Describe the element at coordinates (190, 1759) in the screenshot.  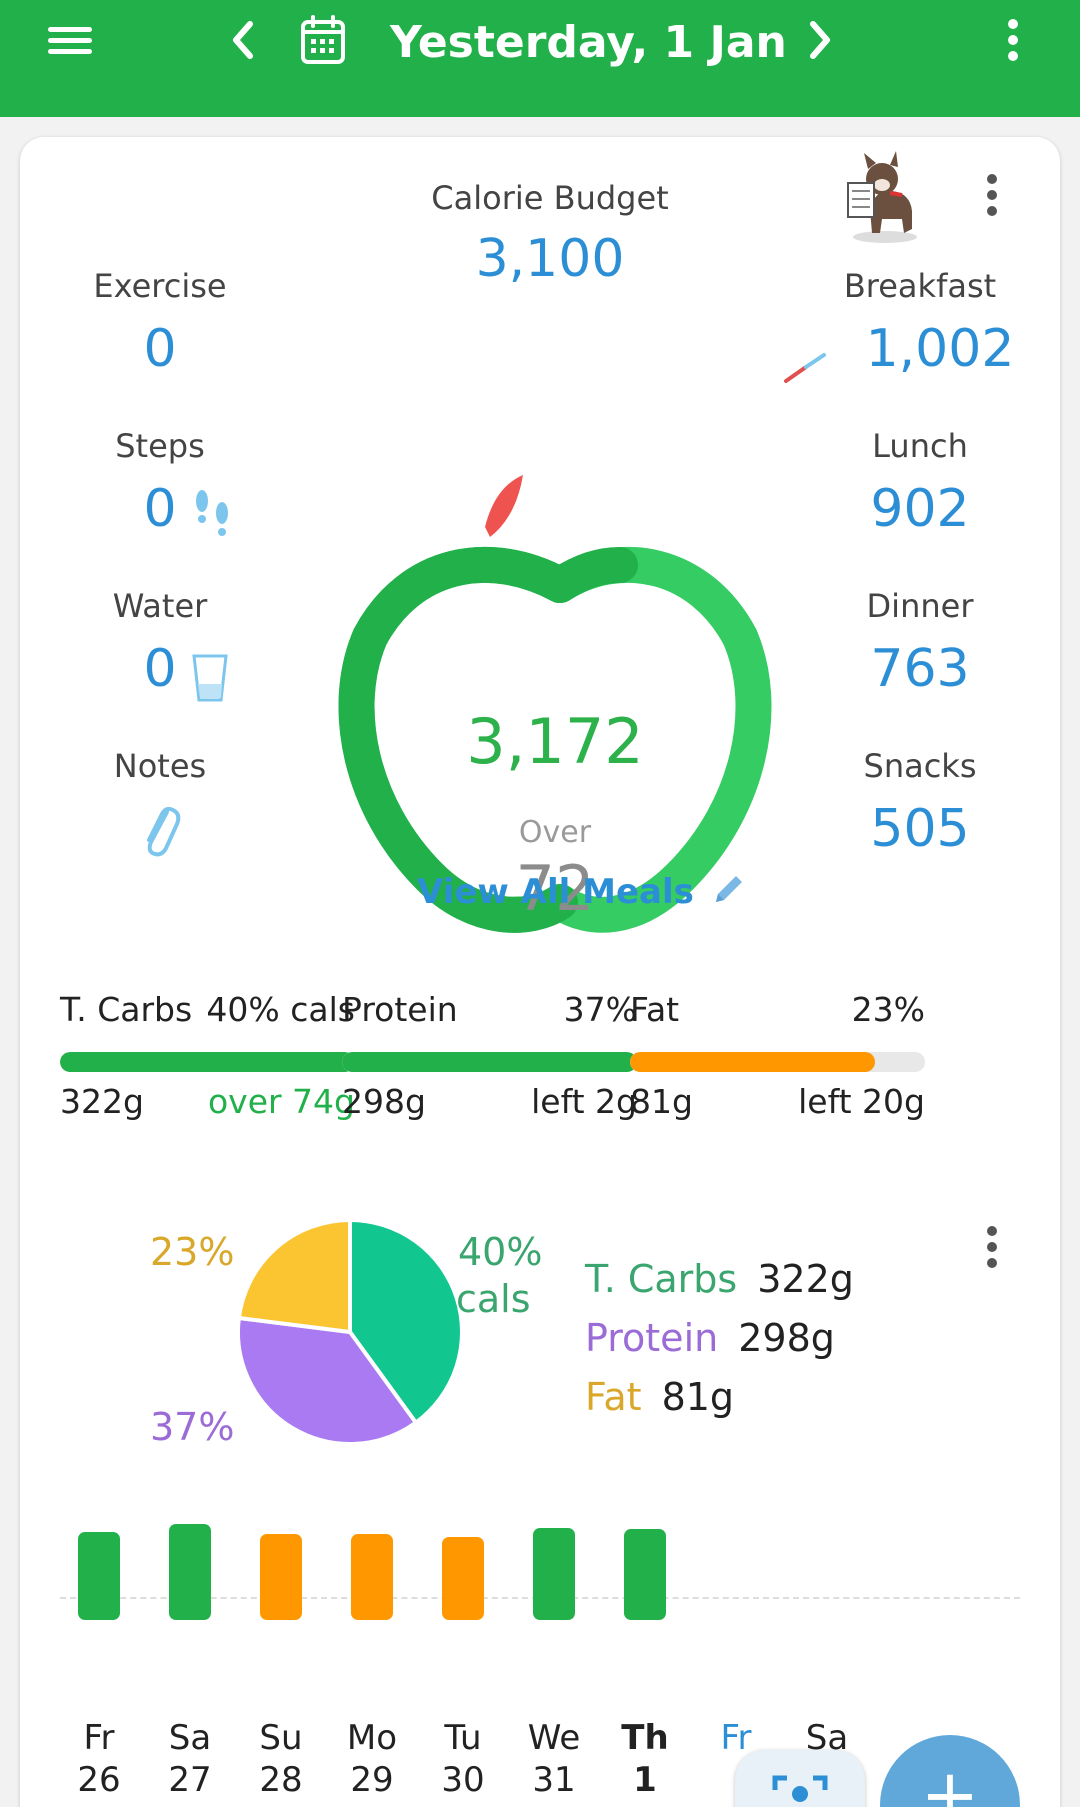
I see `day-label: Sa 27` at that location.